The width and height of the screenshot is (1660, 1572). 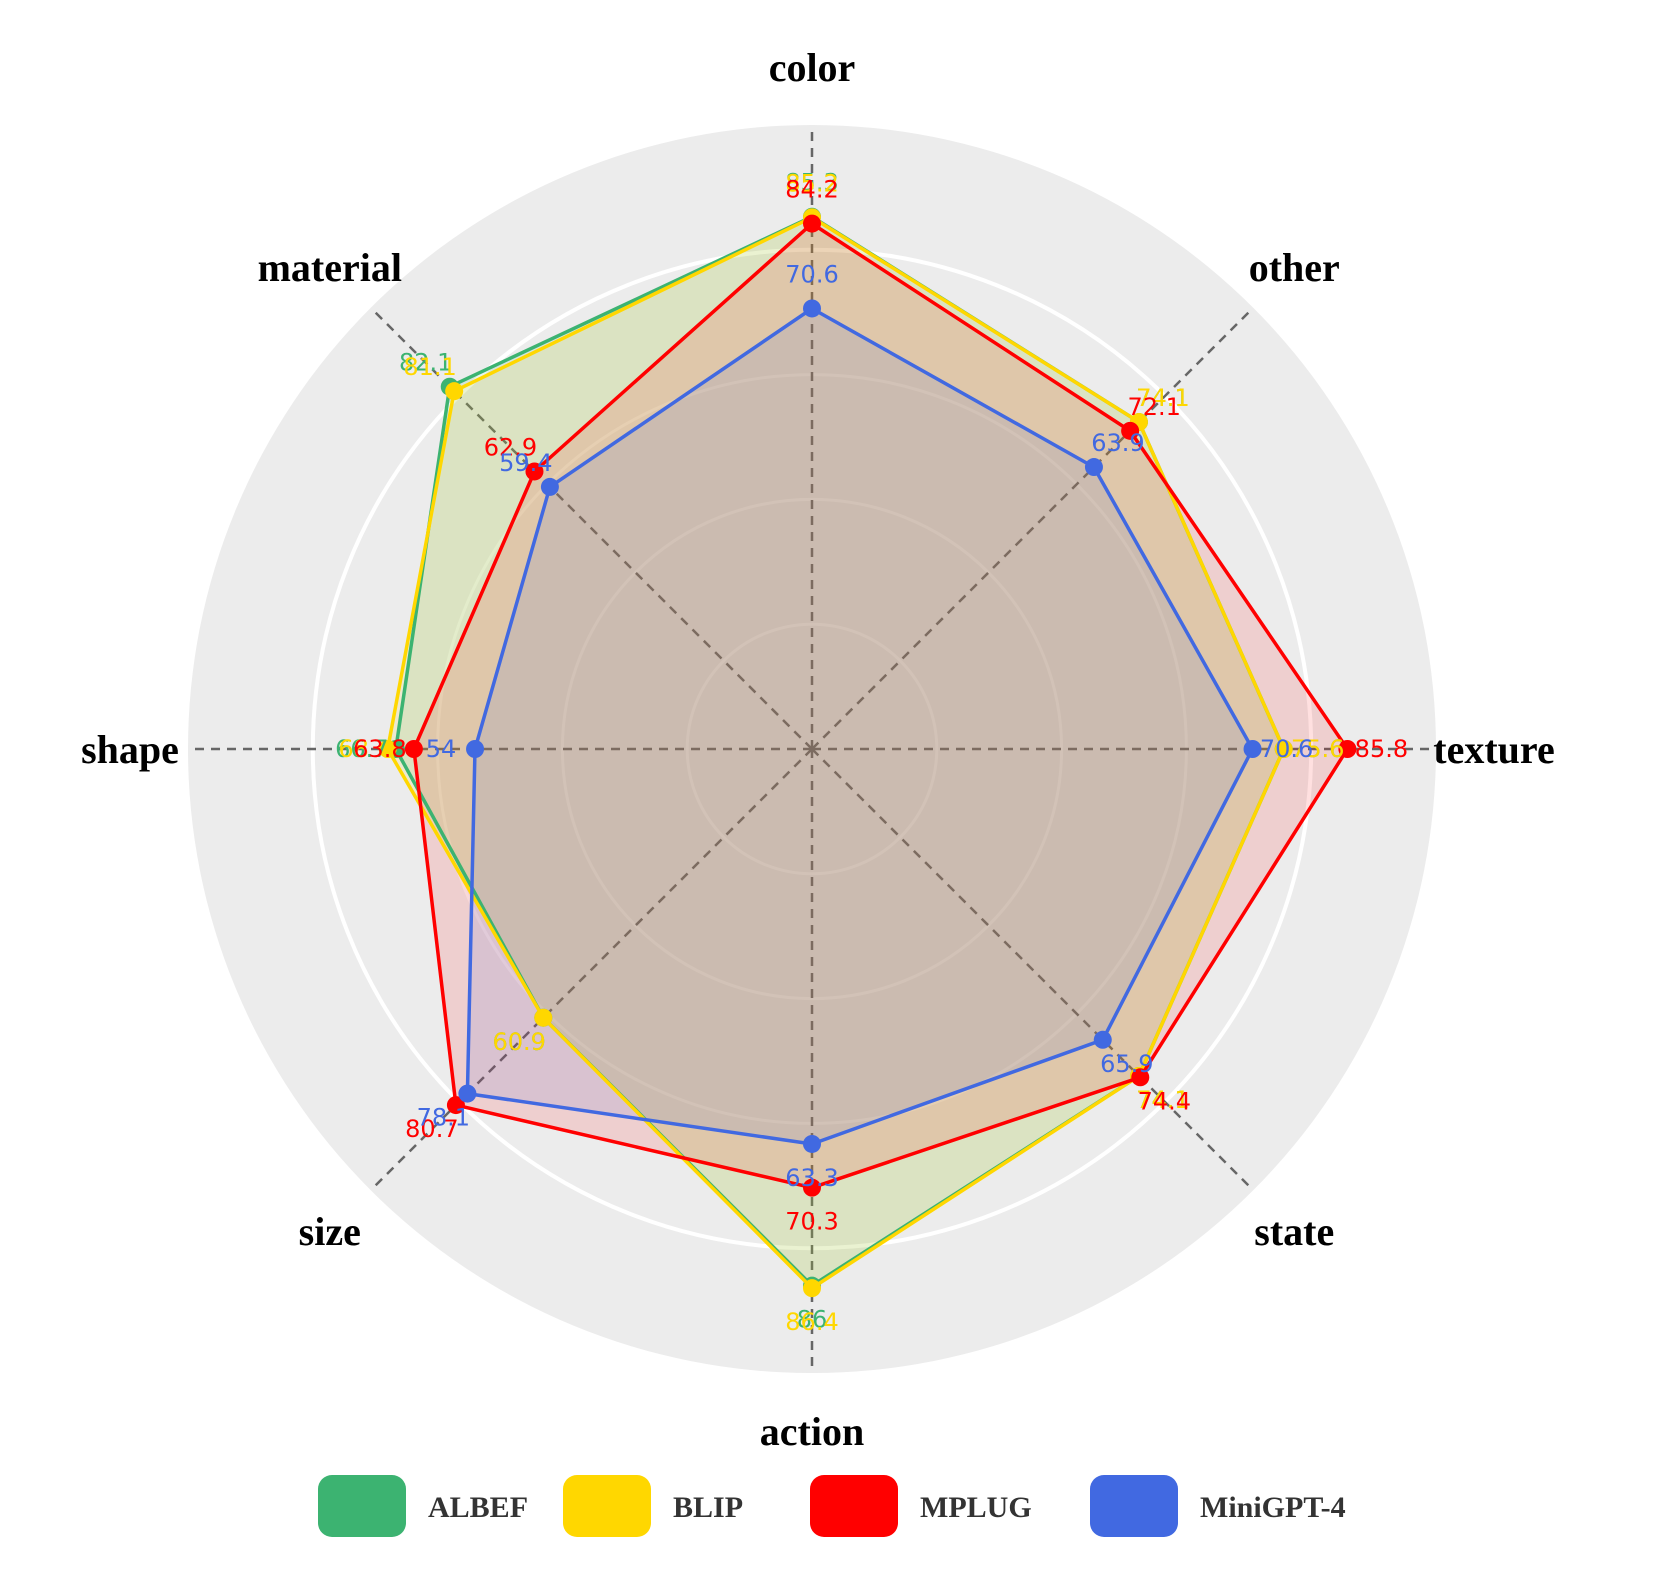 I want to click on value-label-ALBEF-action: 86, so click(x=812, y=1320).